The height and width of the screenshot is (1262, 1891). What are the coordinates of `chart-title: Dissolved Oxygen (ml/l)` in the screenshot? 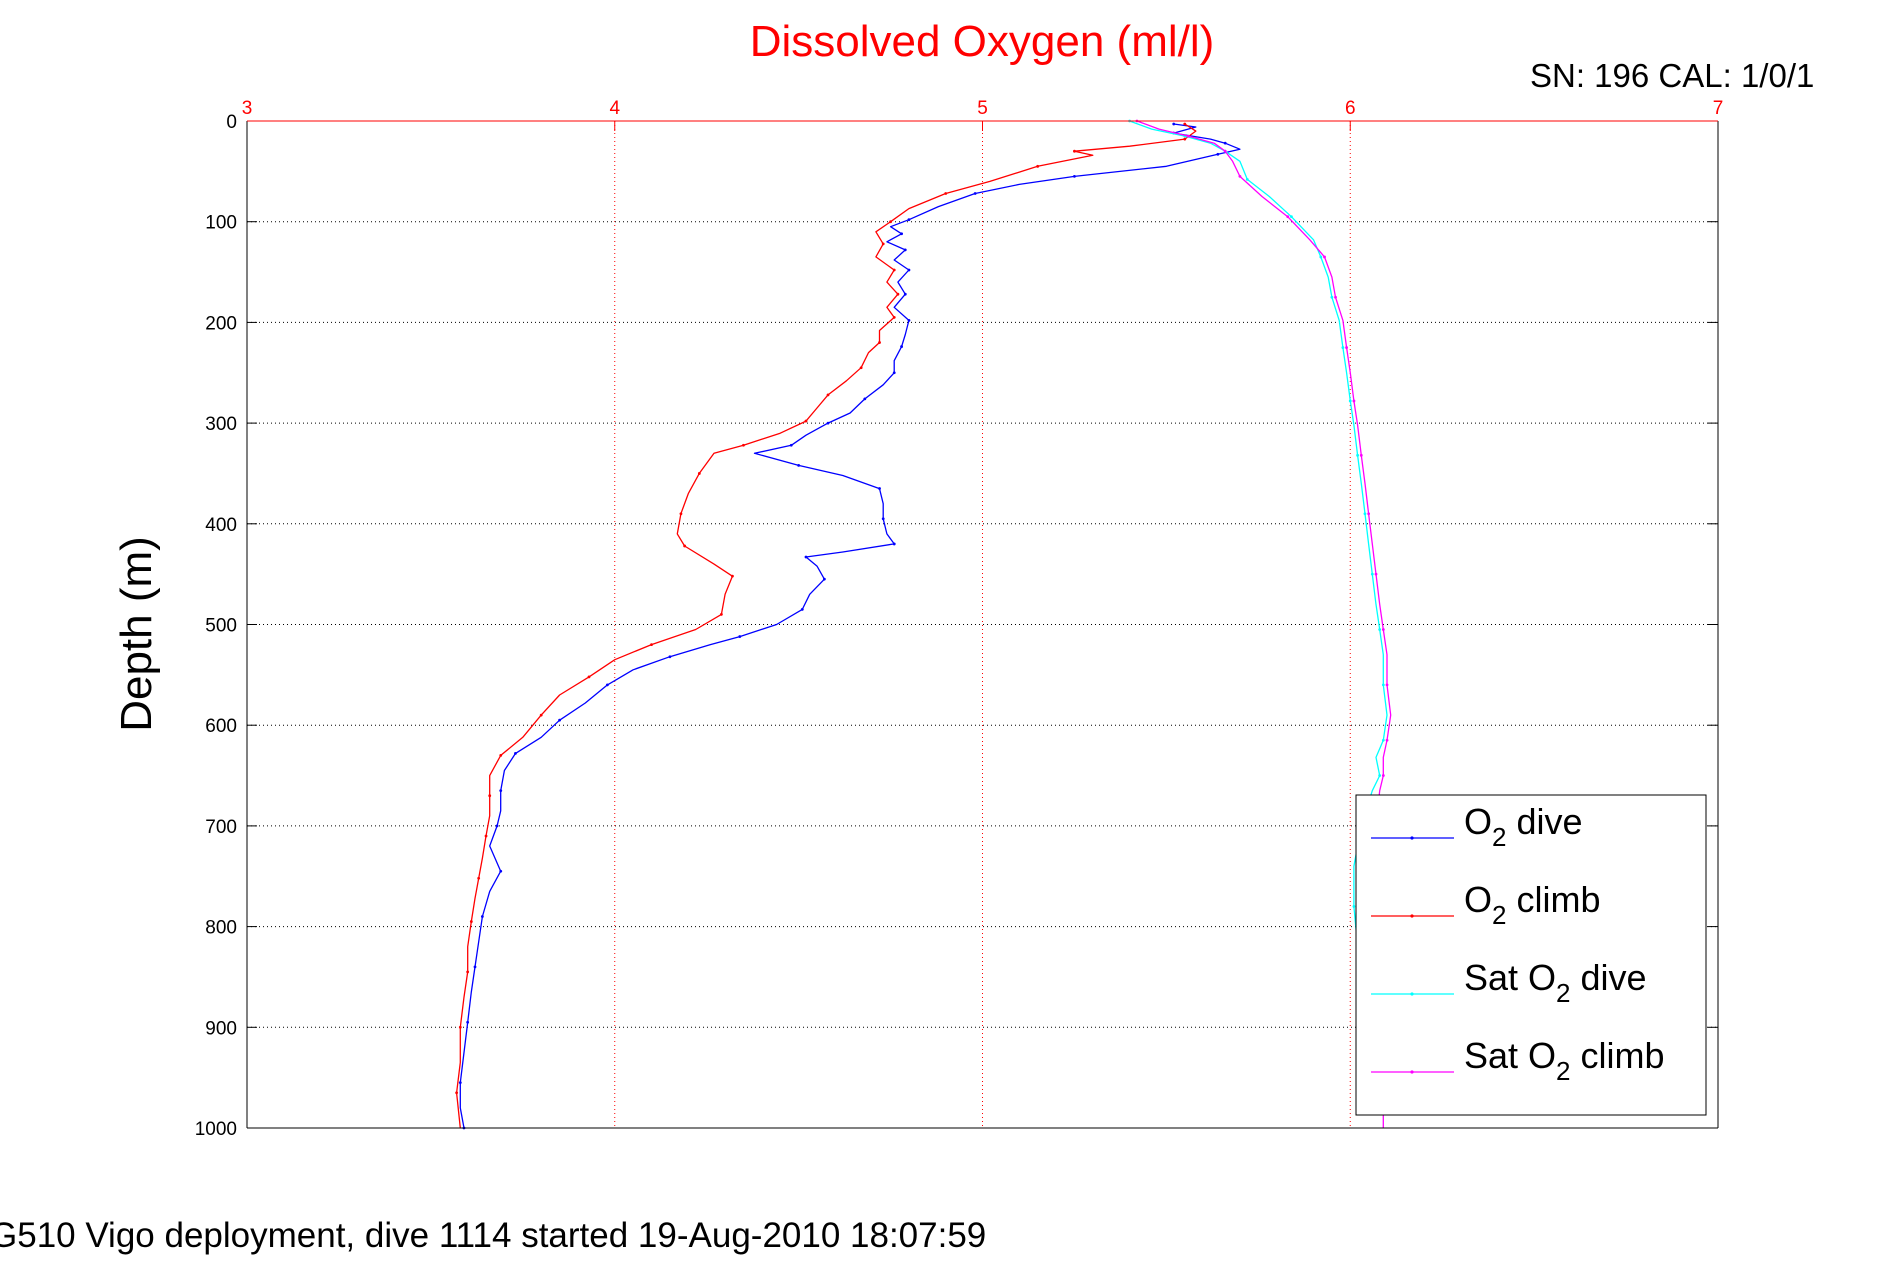 It's located at (982, 41).